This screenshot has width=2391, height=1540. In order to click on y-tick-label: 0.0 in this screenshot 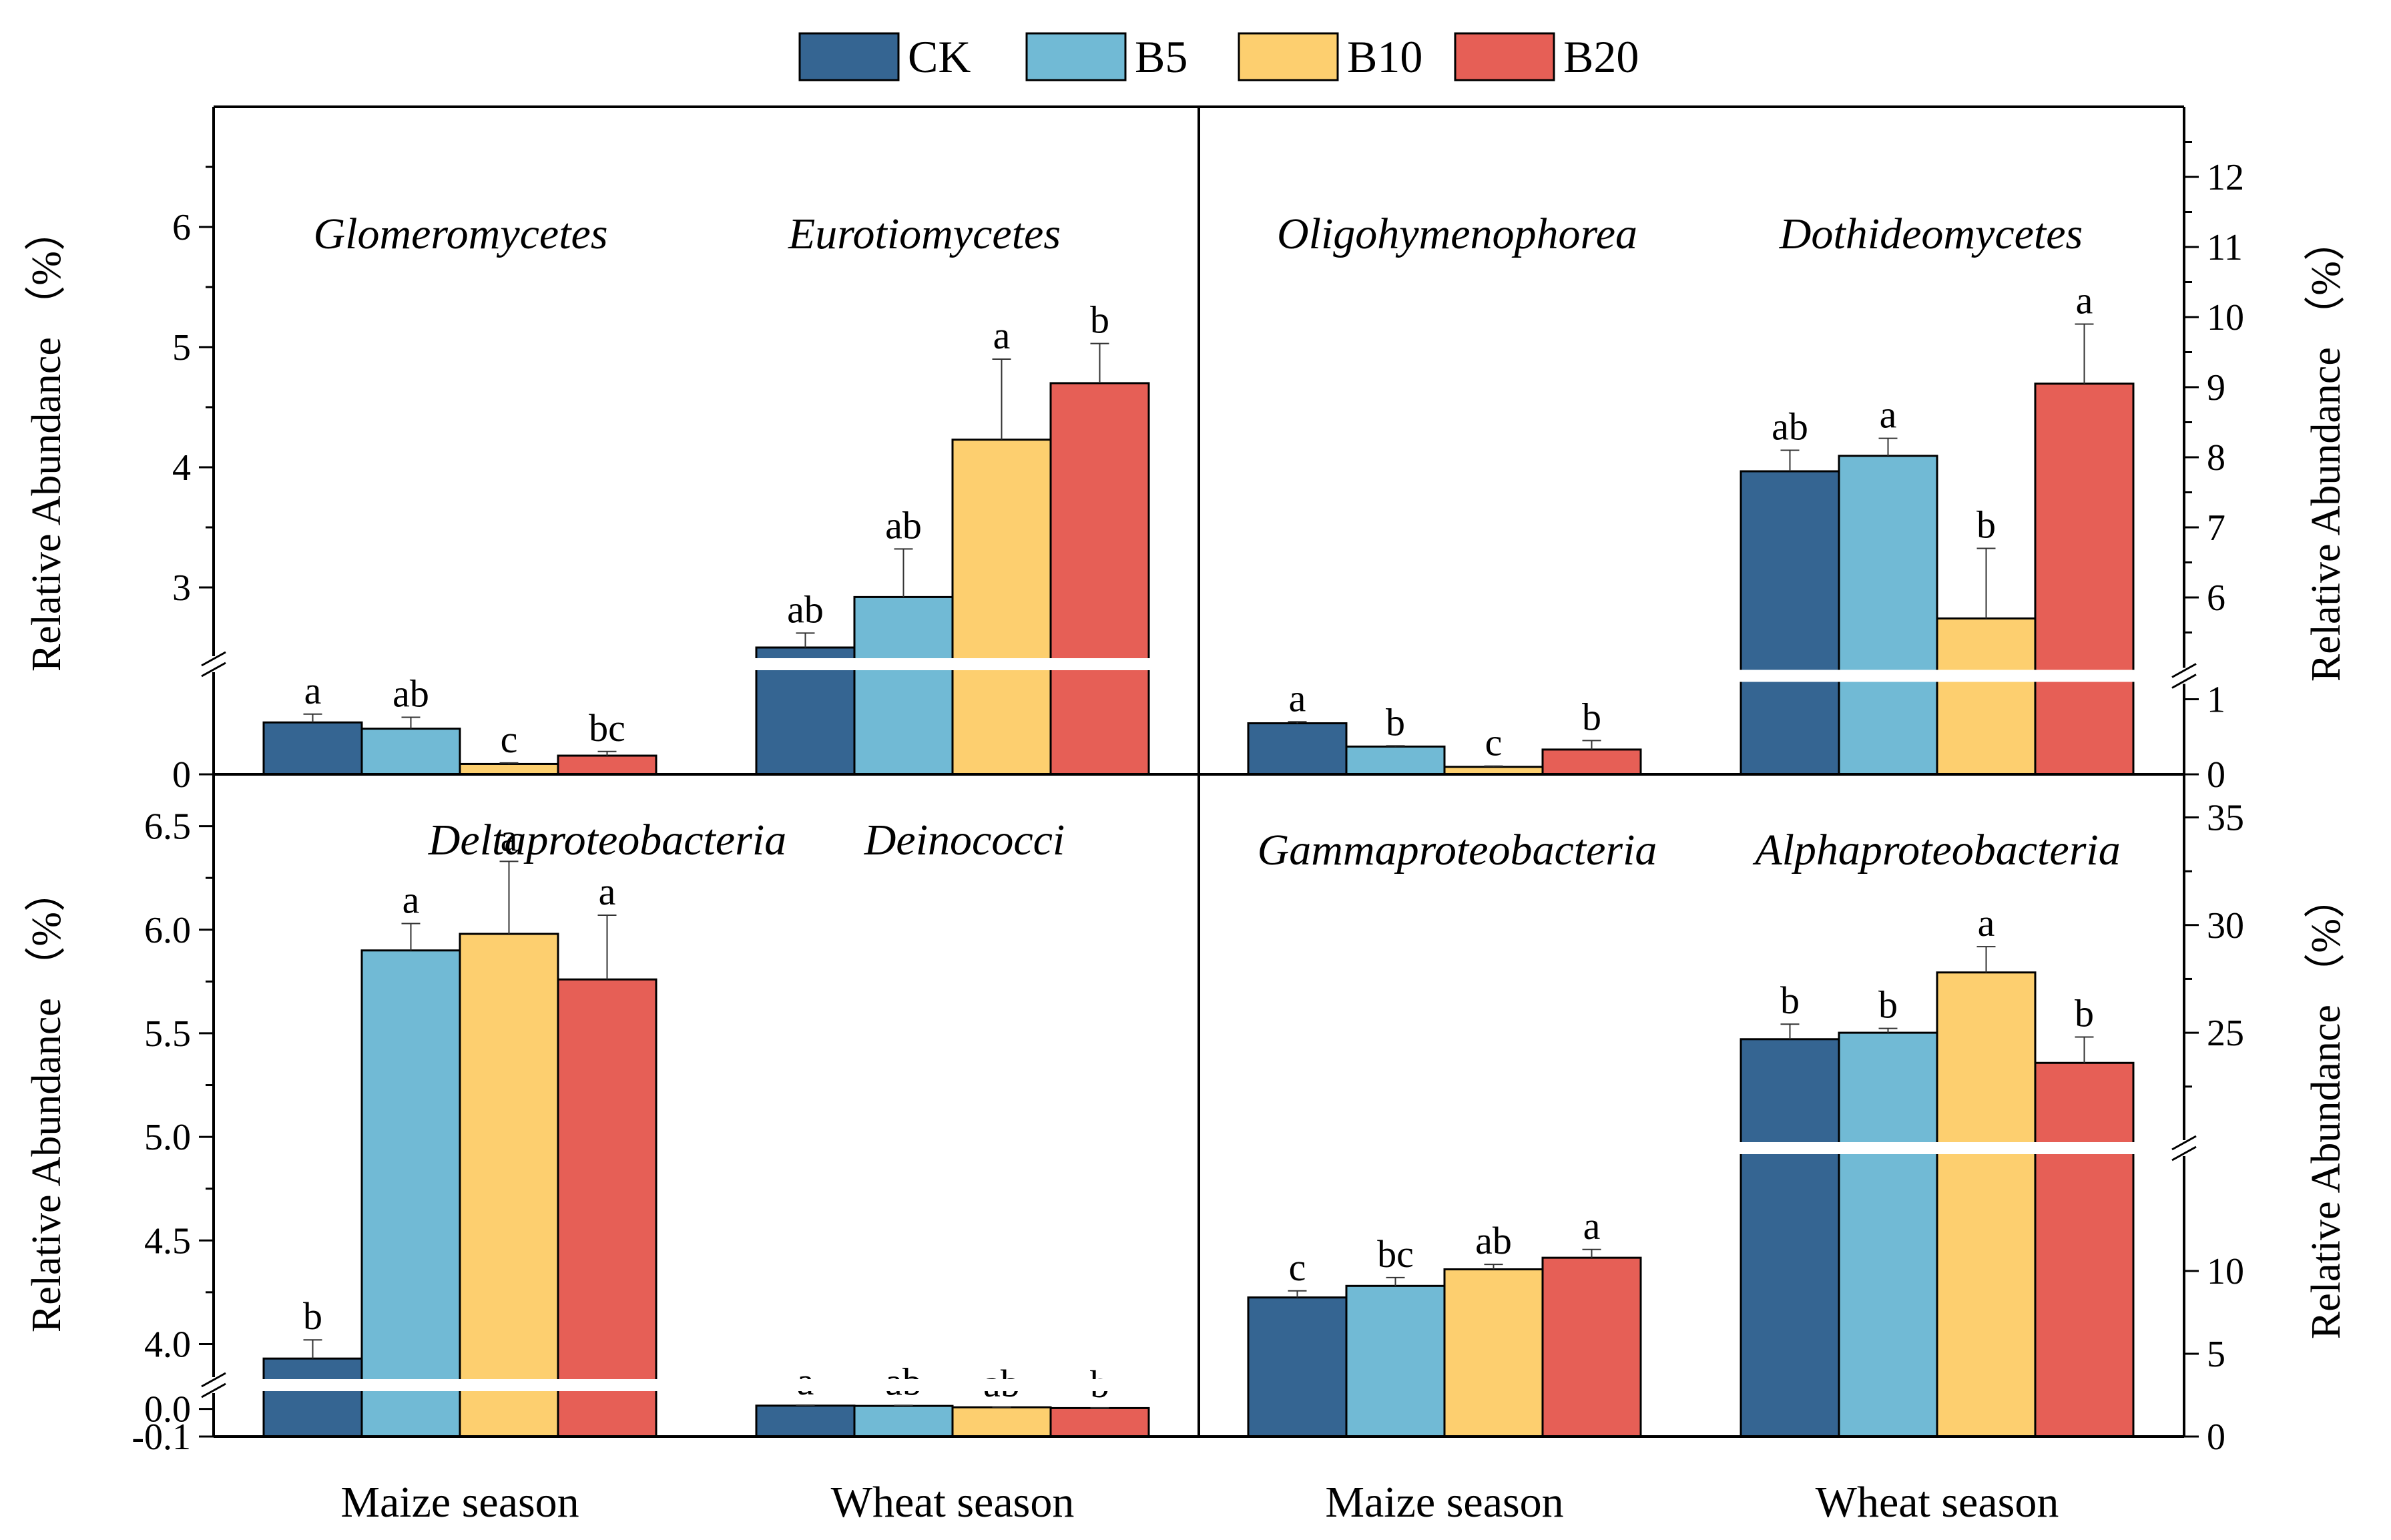, I will do `click(167, 1410)`.